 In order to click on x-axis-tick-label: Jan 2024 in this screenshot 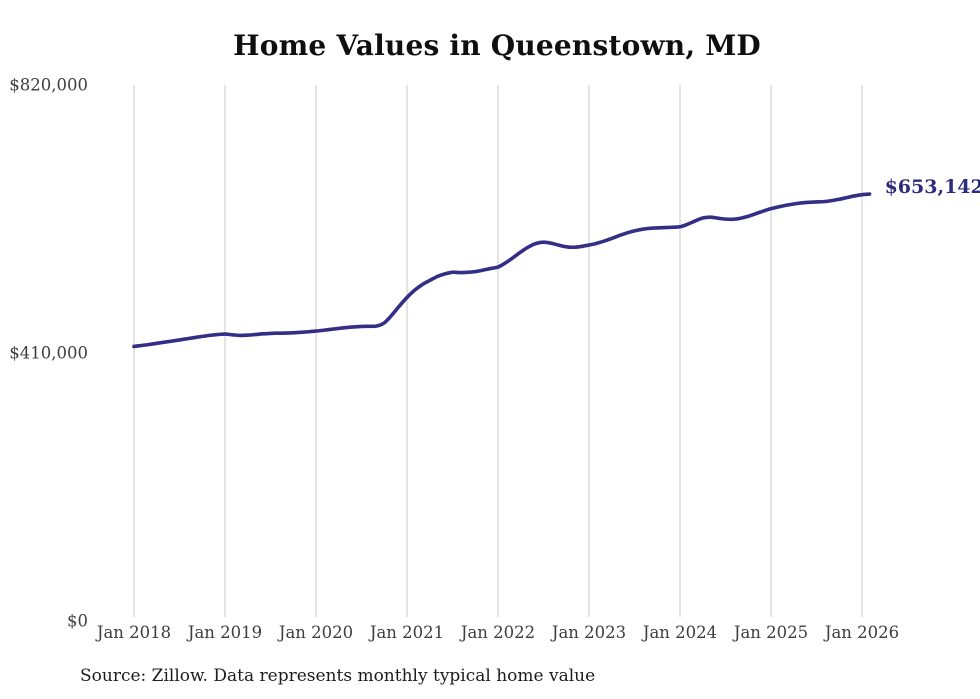, I will do `click(680, 632)`.